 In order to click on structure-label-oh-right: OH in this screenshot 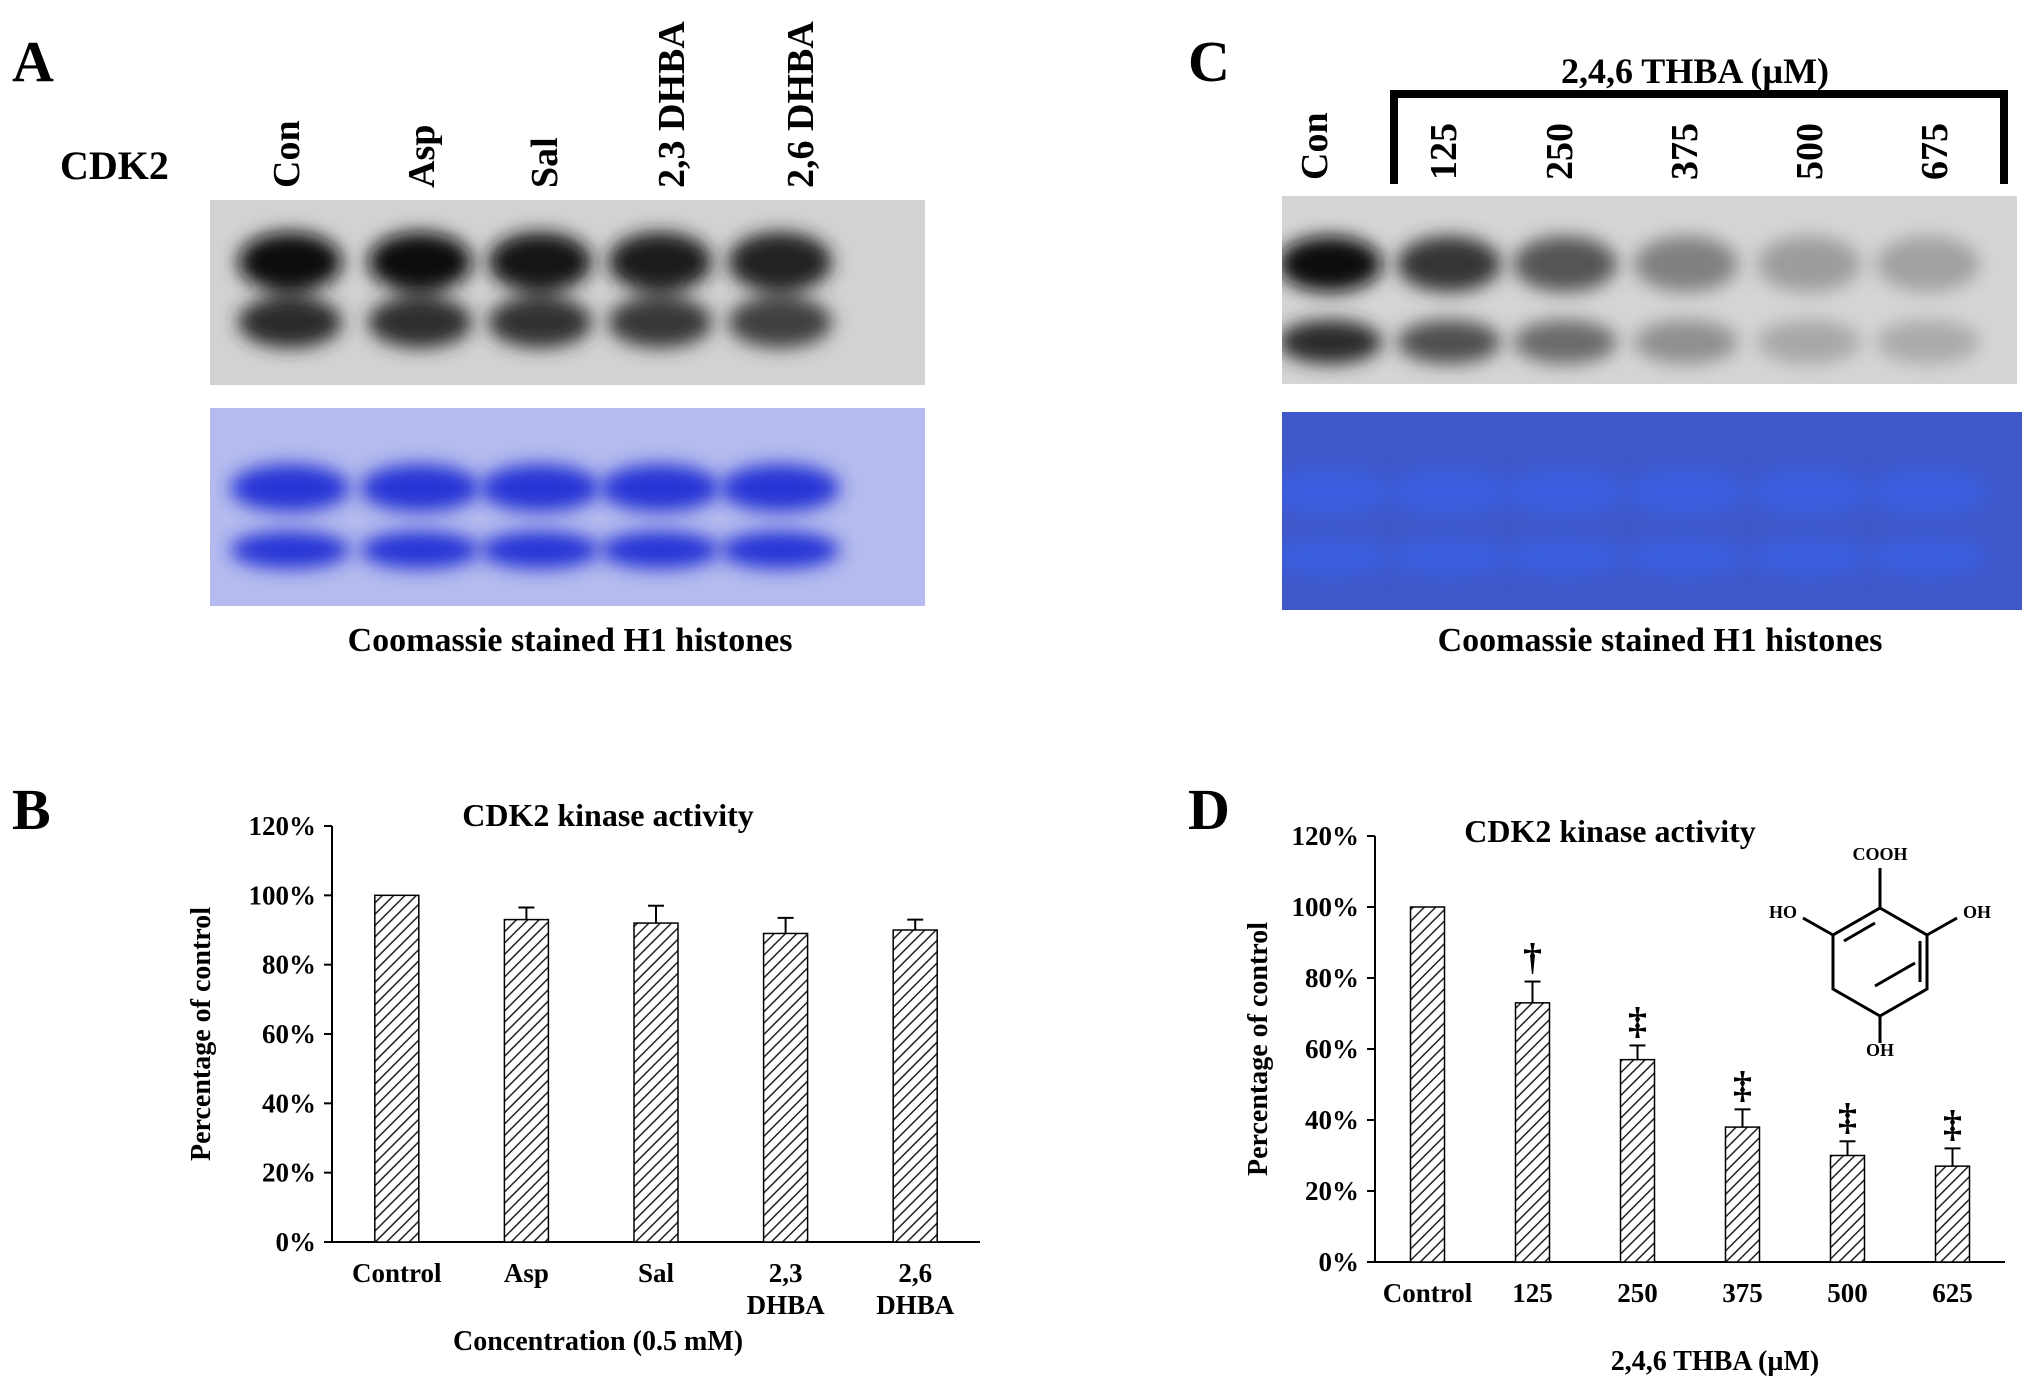, I will do `click(1977, 912)`.